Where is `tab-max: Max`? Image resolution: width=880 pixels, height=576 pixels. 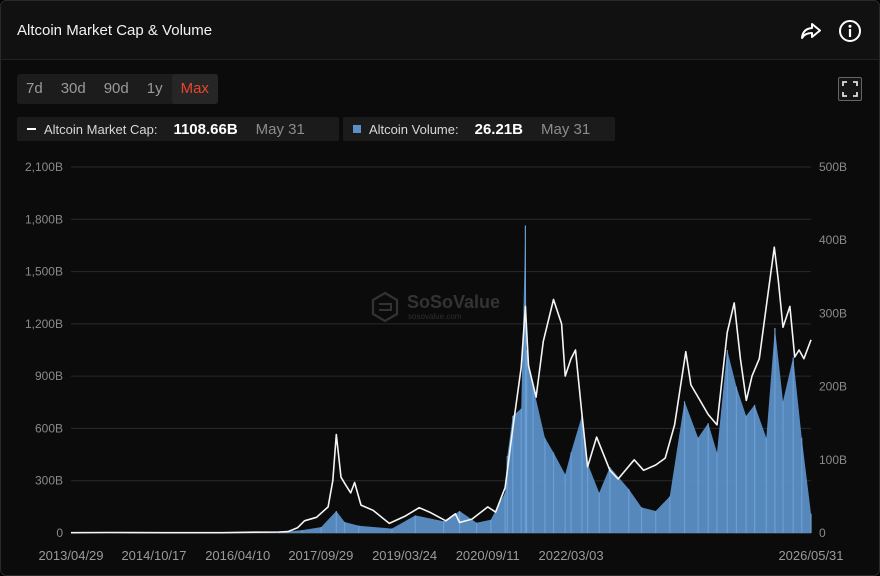 tab-max: Max is located at coordinates (194, 89).